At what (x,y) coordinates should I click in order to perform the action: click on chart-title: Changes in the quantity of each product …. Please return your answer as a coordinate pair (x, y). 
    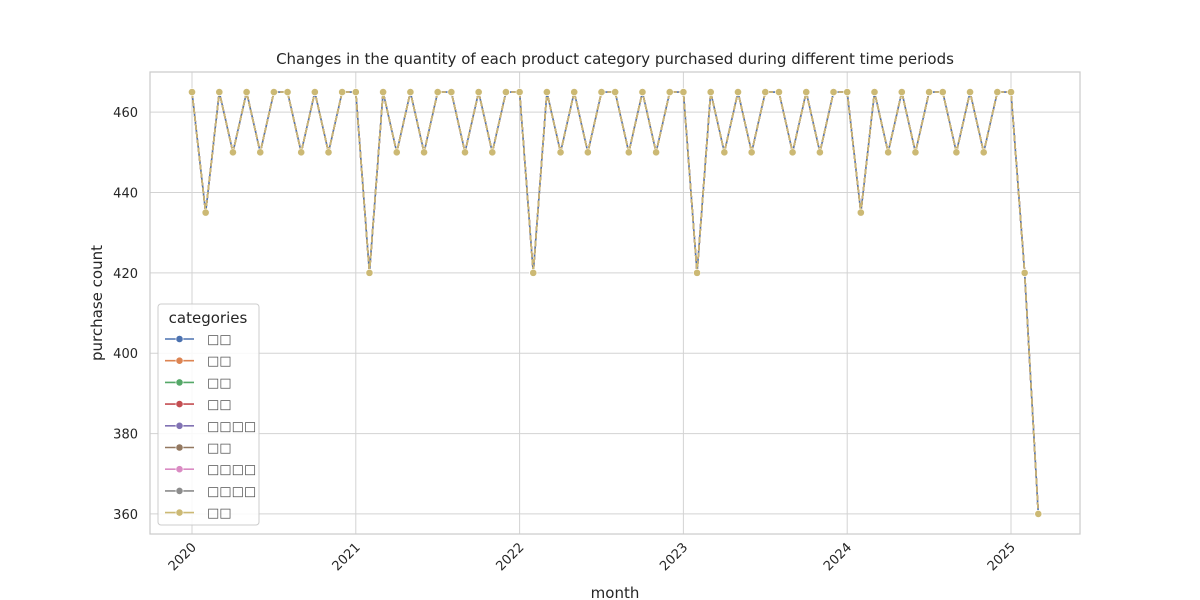
    Looking at the image, I should click on (615, 59).